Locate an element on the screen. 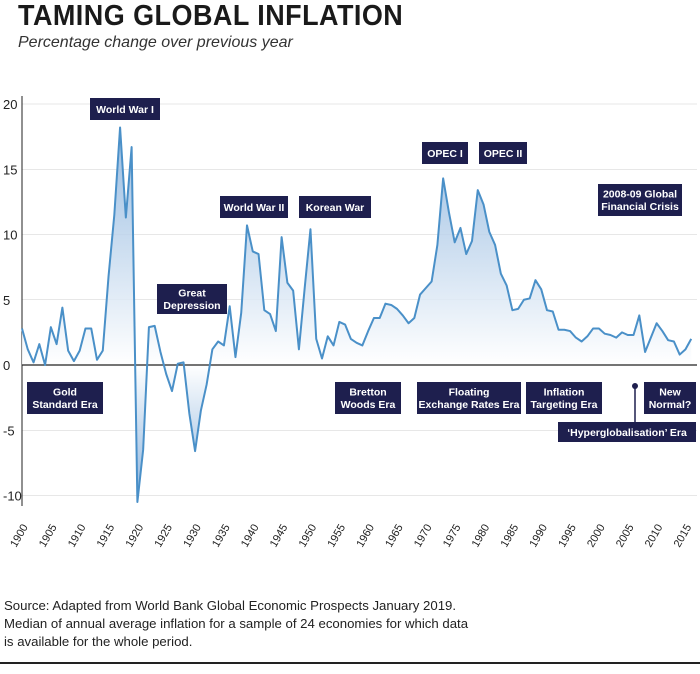  era-marker-dot is located at coordinates (635, 386).